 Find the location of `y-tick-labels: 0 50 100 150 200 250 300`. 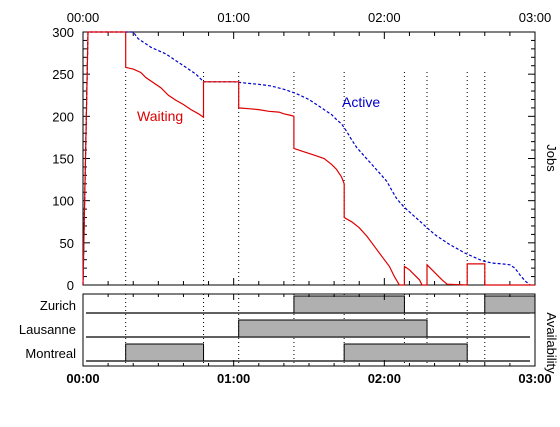

y-tick-labels: 0 50 100 150 200 250 300 is located at coordinates (63, 159).